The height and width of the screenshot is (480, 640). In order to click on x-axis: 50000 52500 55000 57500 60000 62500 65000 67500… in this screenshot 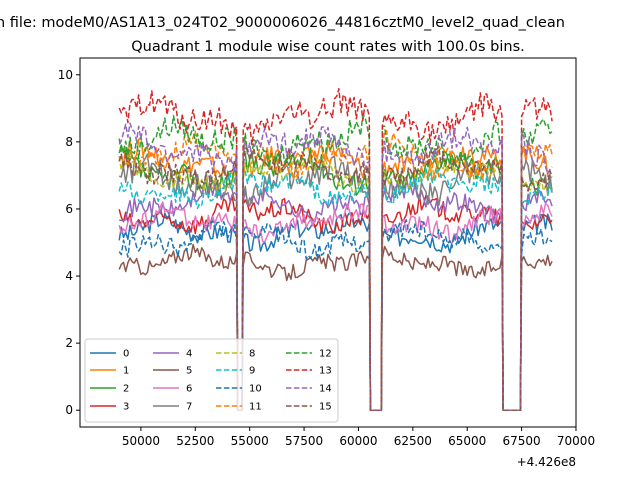, I will do `click(358, 437)`.